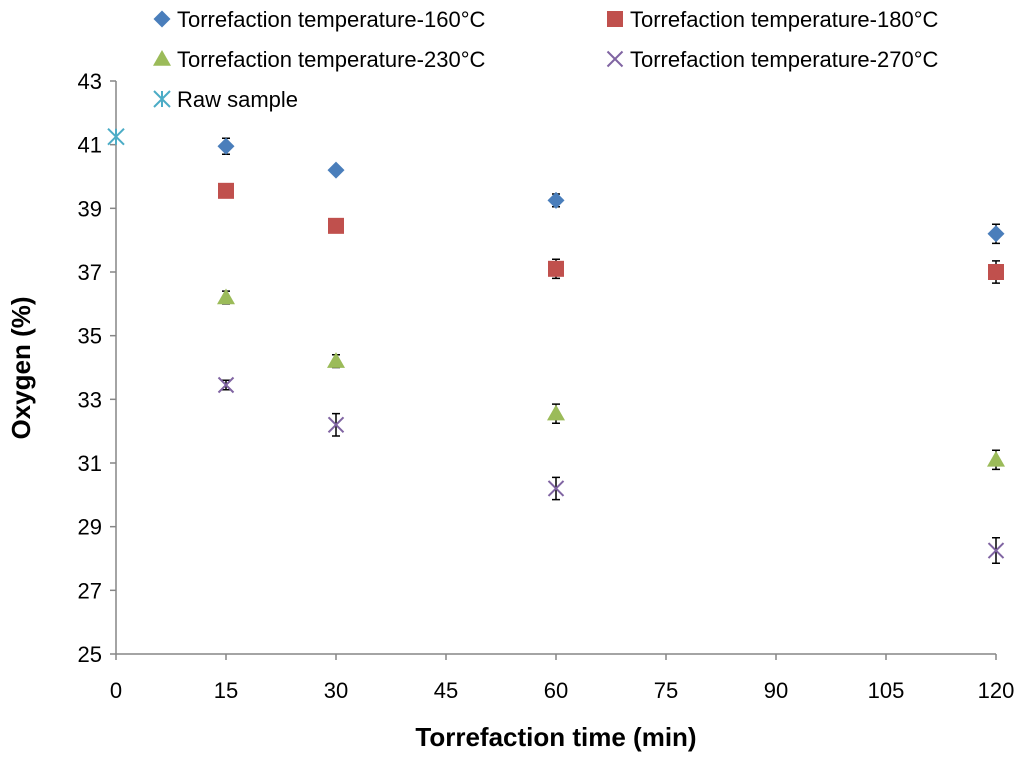  Describe the element at coordinates (331, 19) in the screenshot. I see `legend-label: Torrefaction temperature-160°C` at that location.